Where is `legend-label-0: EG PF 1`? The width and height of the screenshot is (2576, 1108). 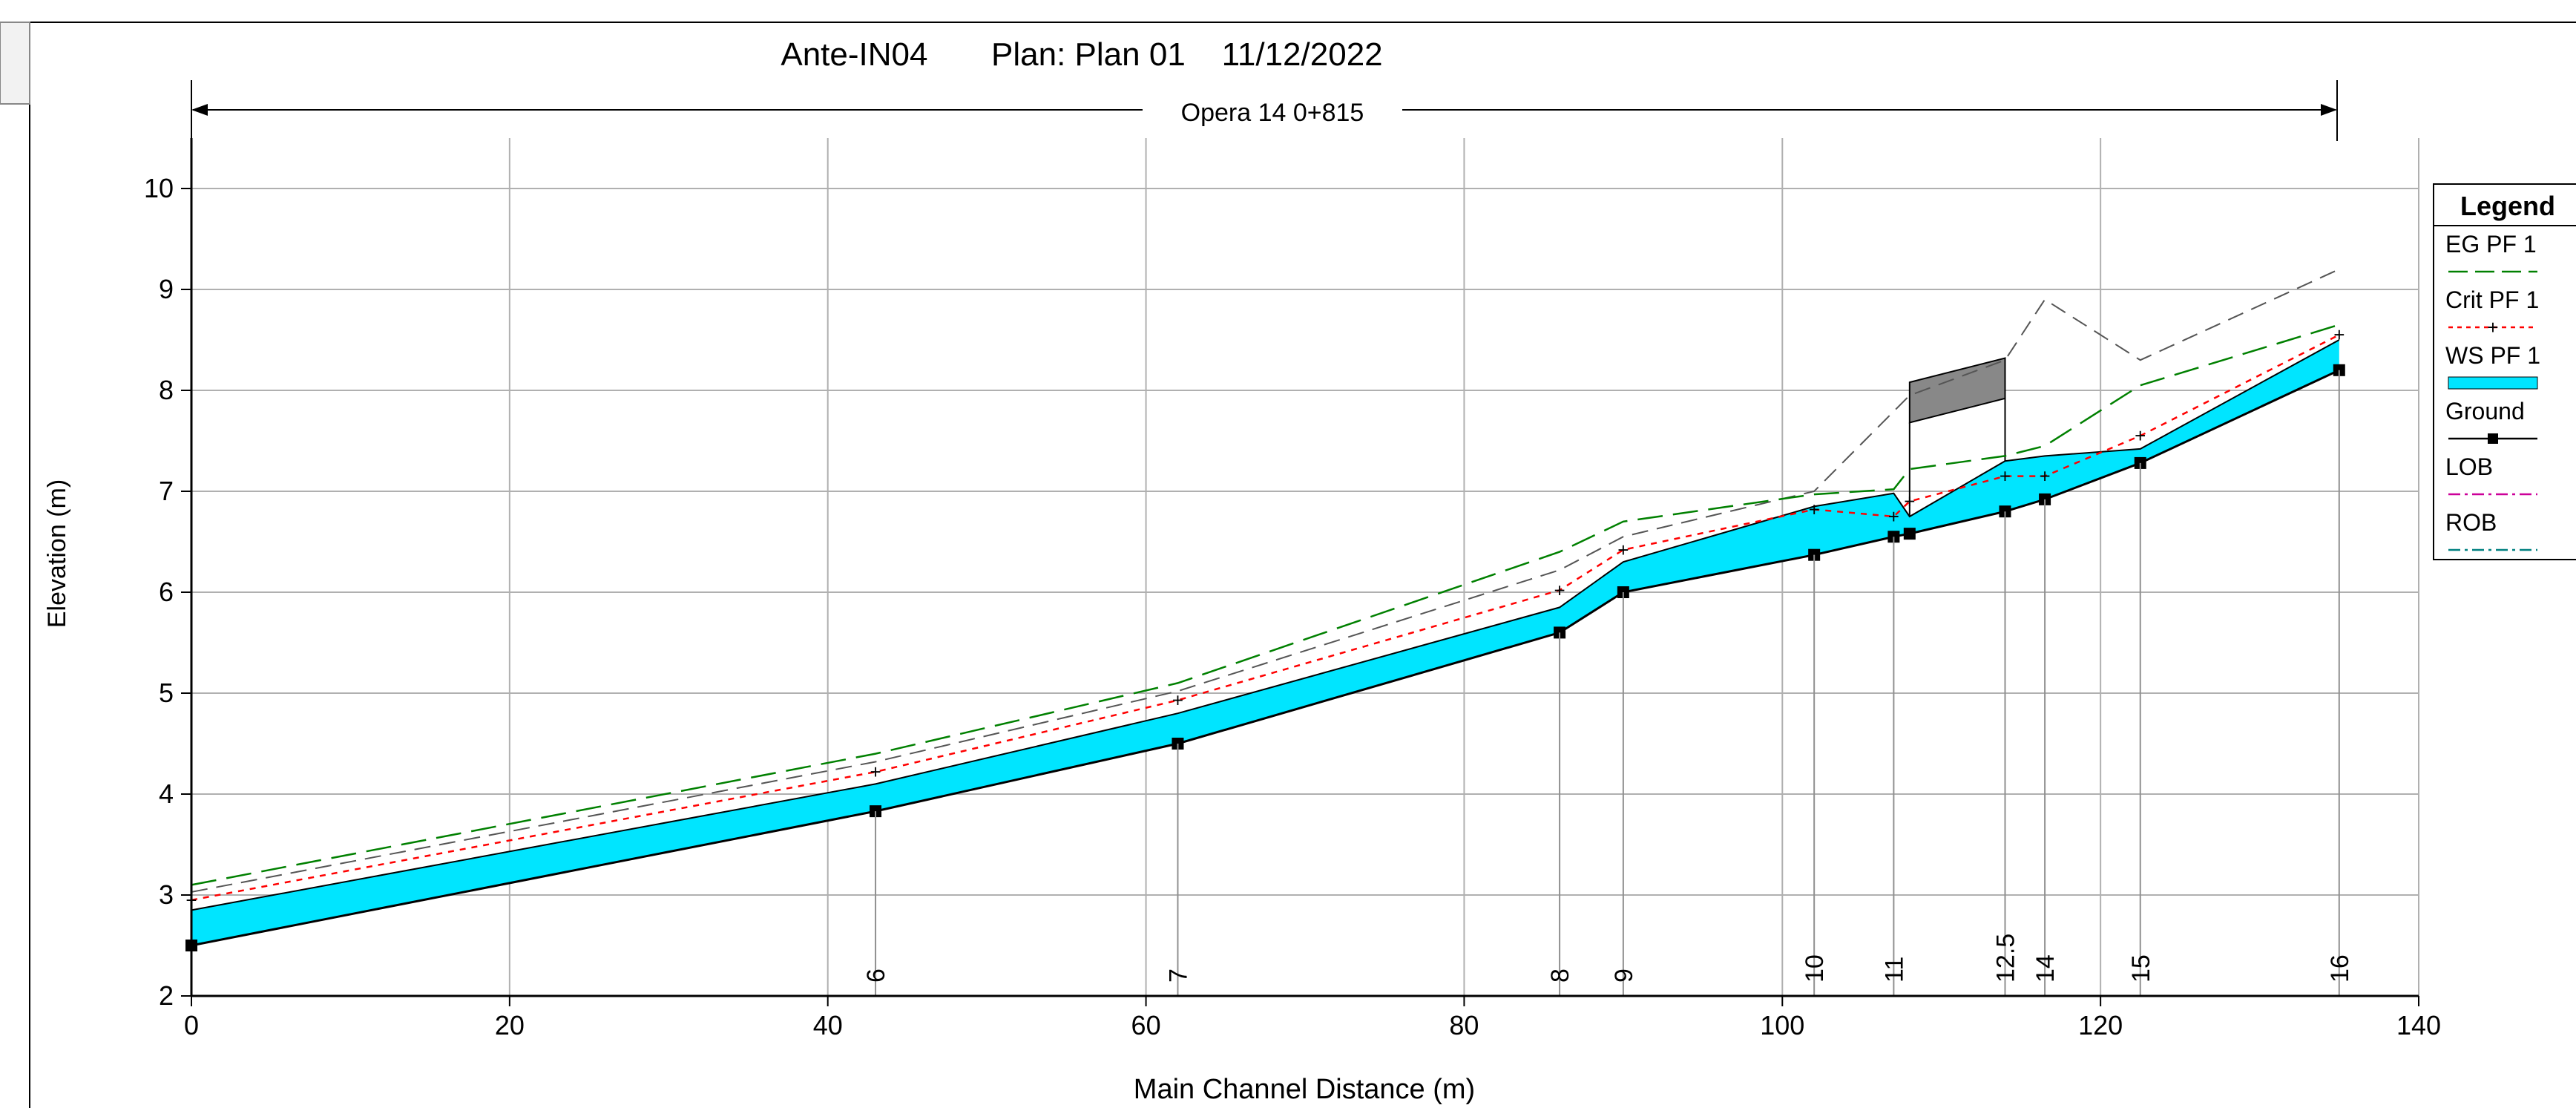 legend-label-0: EG PF 1 is located at coordinates (2491, 244).